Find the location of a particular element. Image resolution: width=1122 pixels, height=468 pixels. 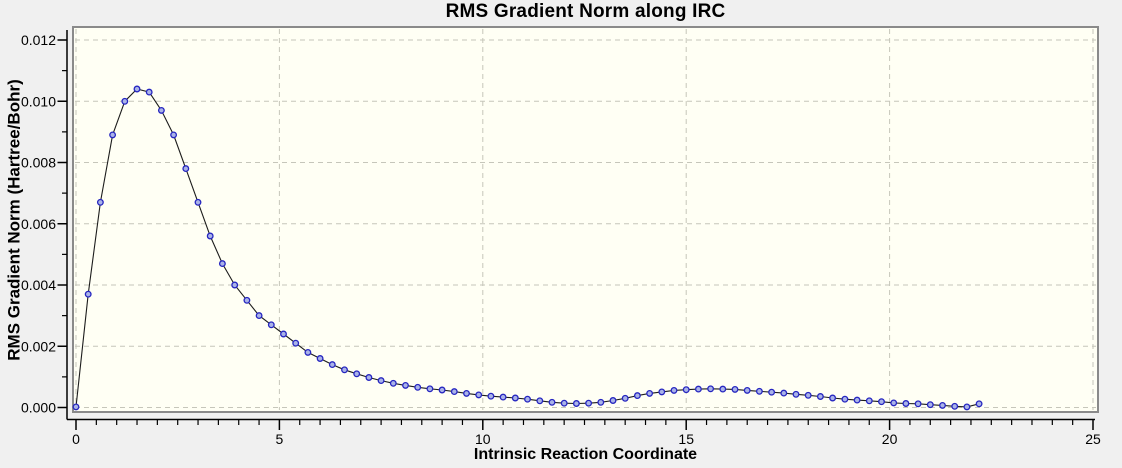

x-tick-label: 0 is located at coordinates (76, 439).